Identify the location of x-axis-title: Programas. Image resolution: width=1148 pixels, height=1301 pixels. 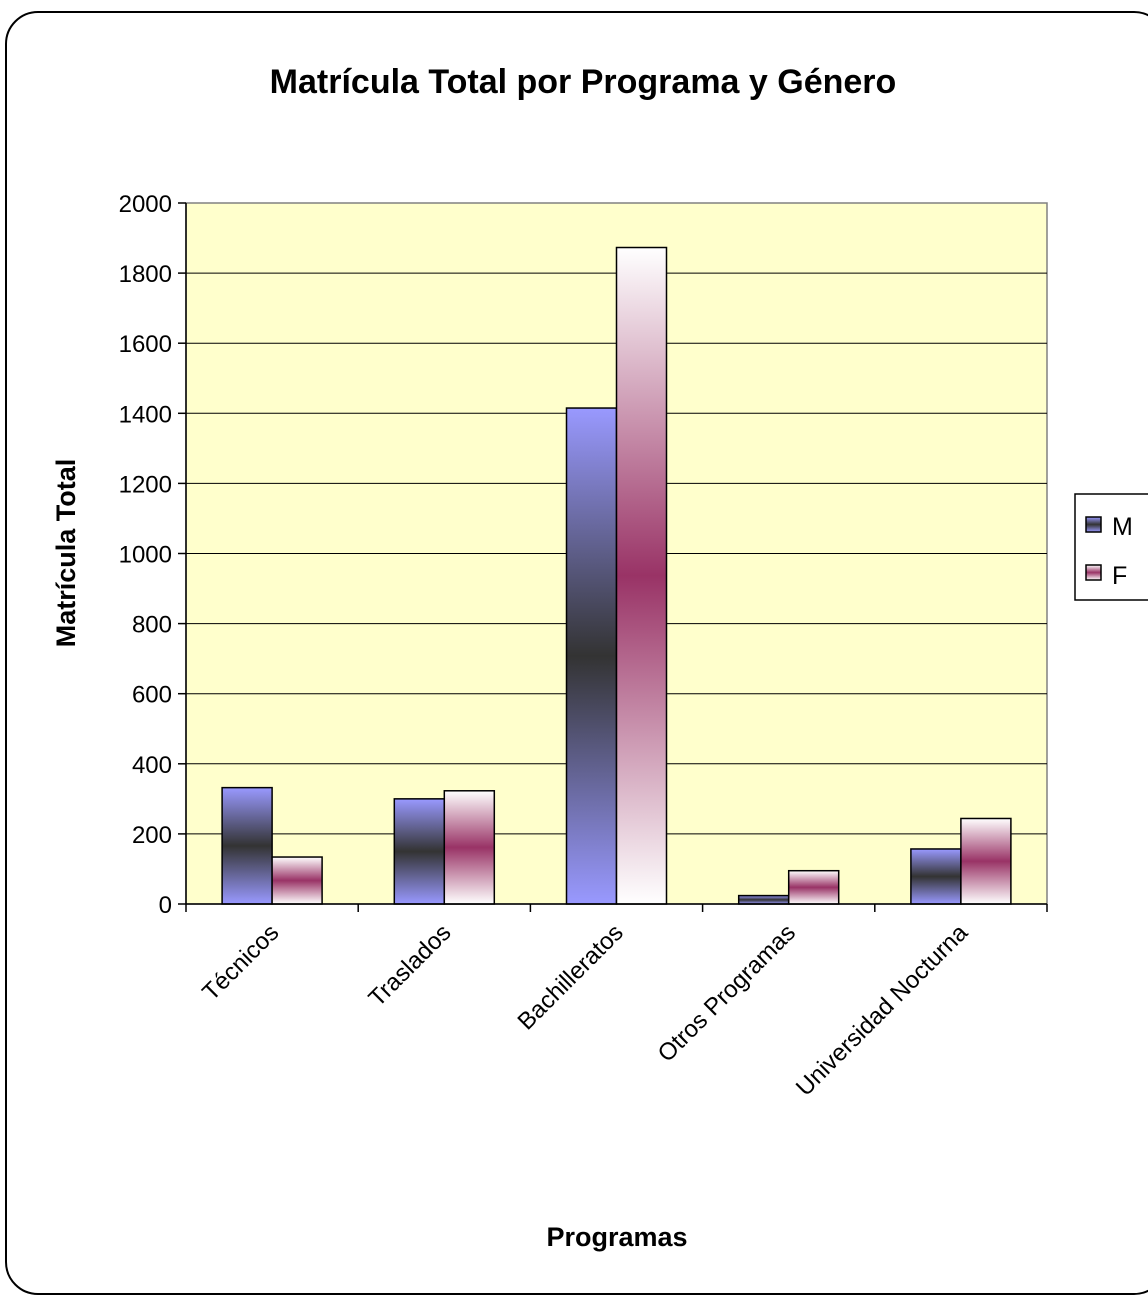
(616, 1237).